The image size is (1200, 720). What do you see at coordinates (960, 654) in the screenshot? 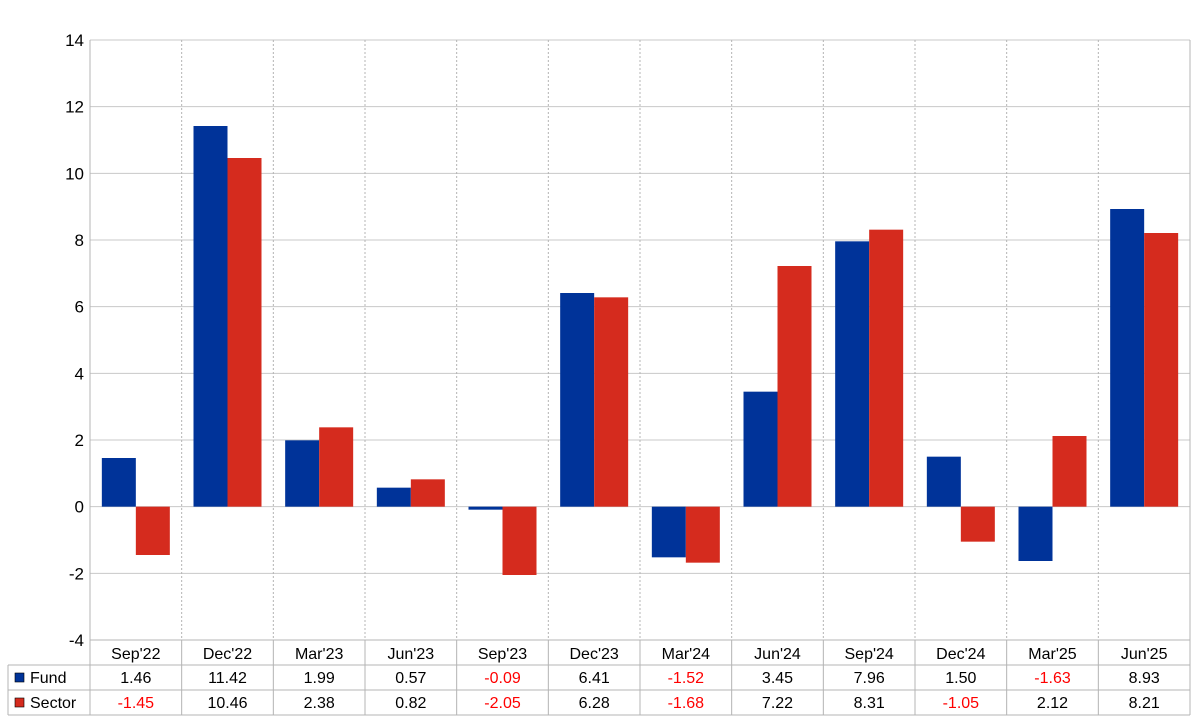
I see `x-tick-label: Dec'24` at bounding box center [960, 654].